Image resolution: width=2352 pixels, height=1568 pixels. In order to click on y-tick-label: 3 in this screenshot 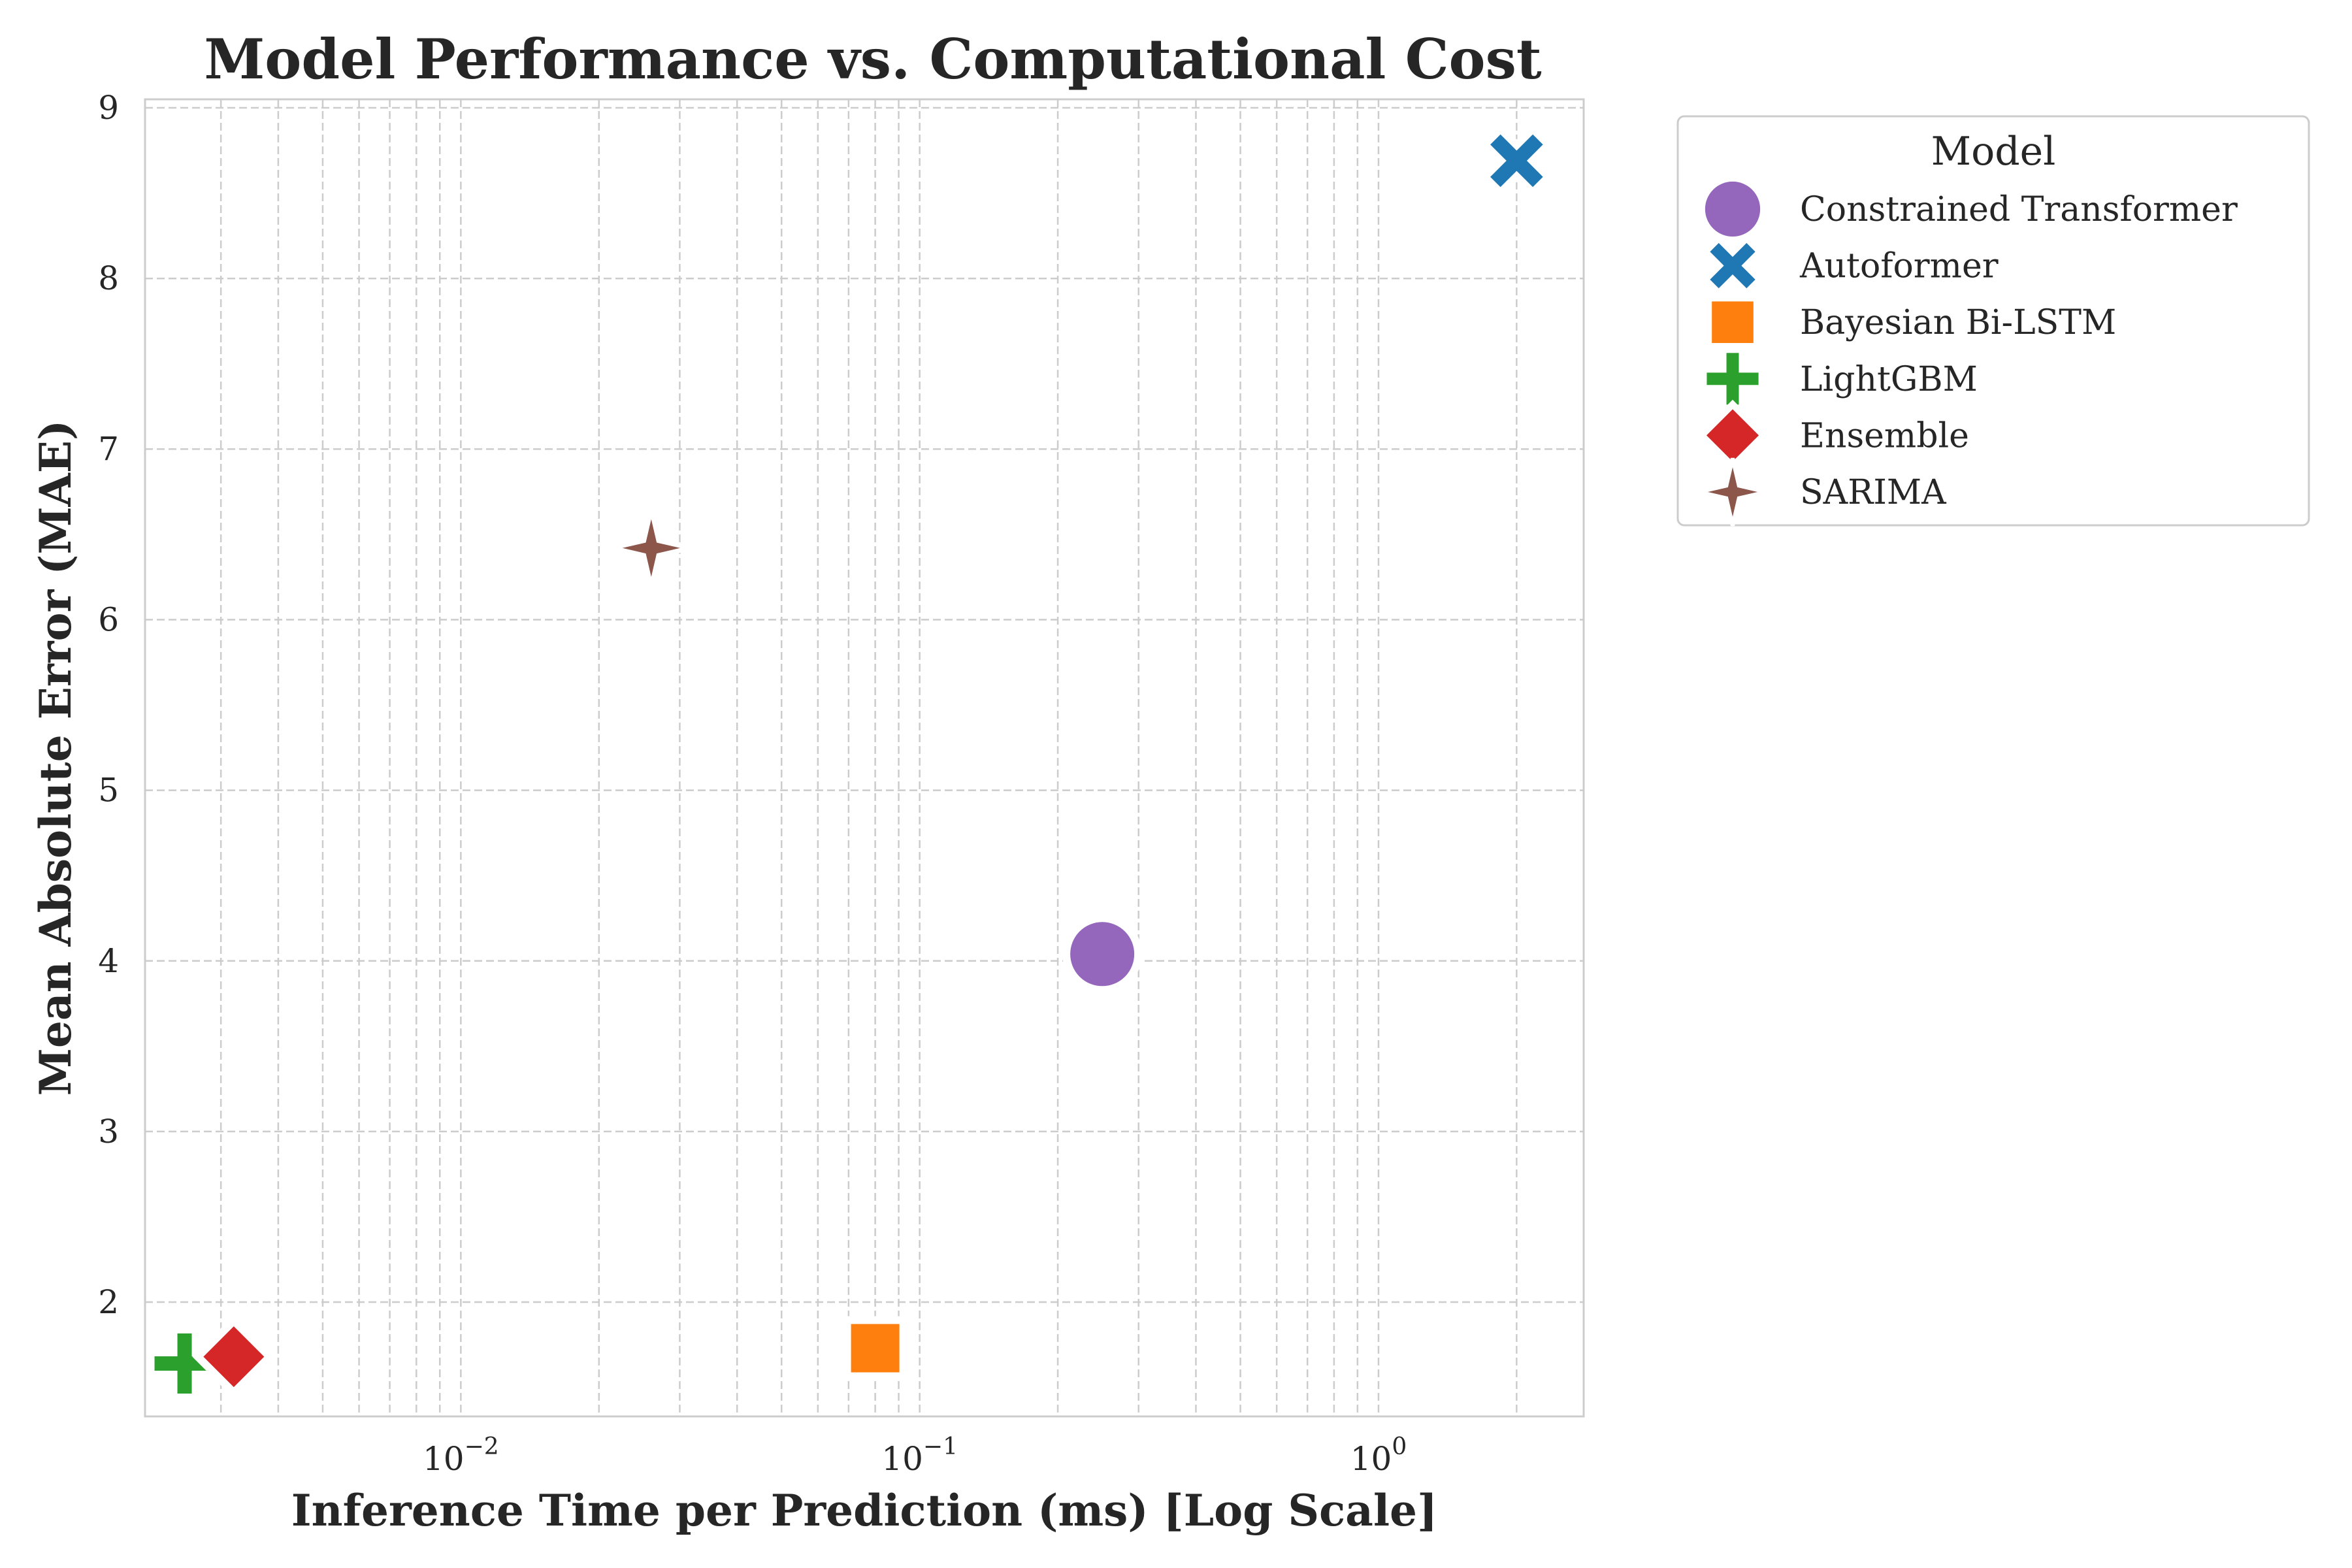, I will do `click(108, 1132)`.